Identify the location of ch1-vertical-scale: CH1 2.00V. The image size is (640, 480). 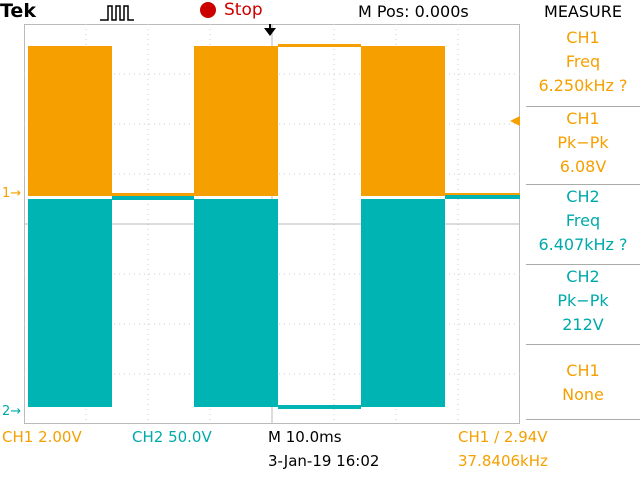
(42, 437).